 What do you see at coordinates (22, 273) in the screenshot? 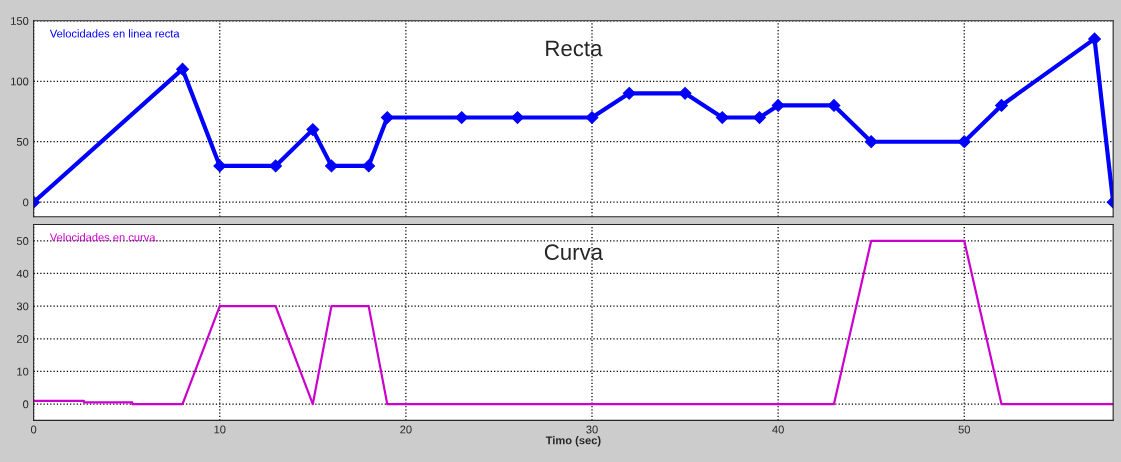
I see `y-tick-label: 40` at bounding box center [22, 273].